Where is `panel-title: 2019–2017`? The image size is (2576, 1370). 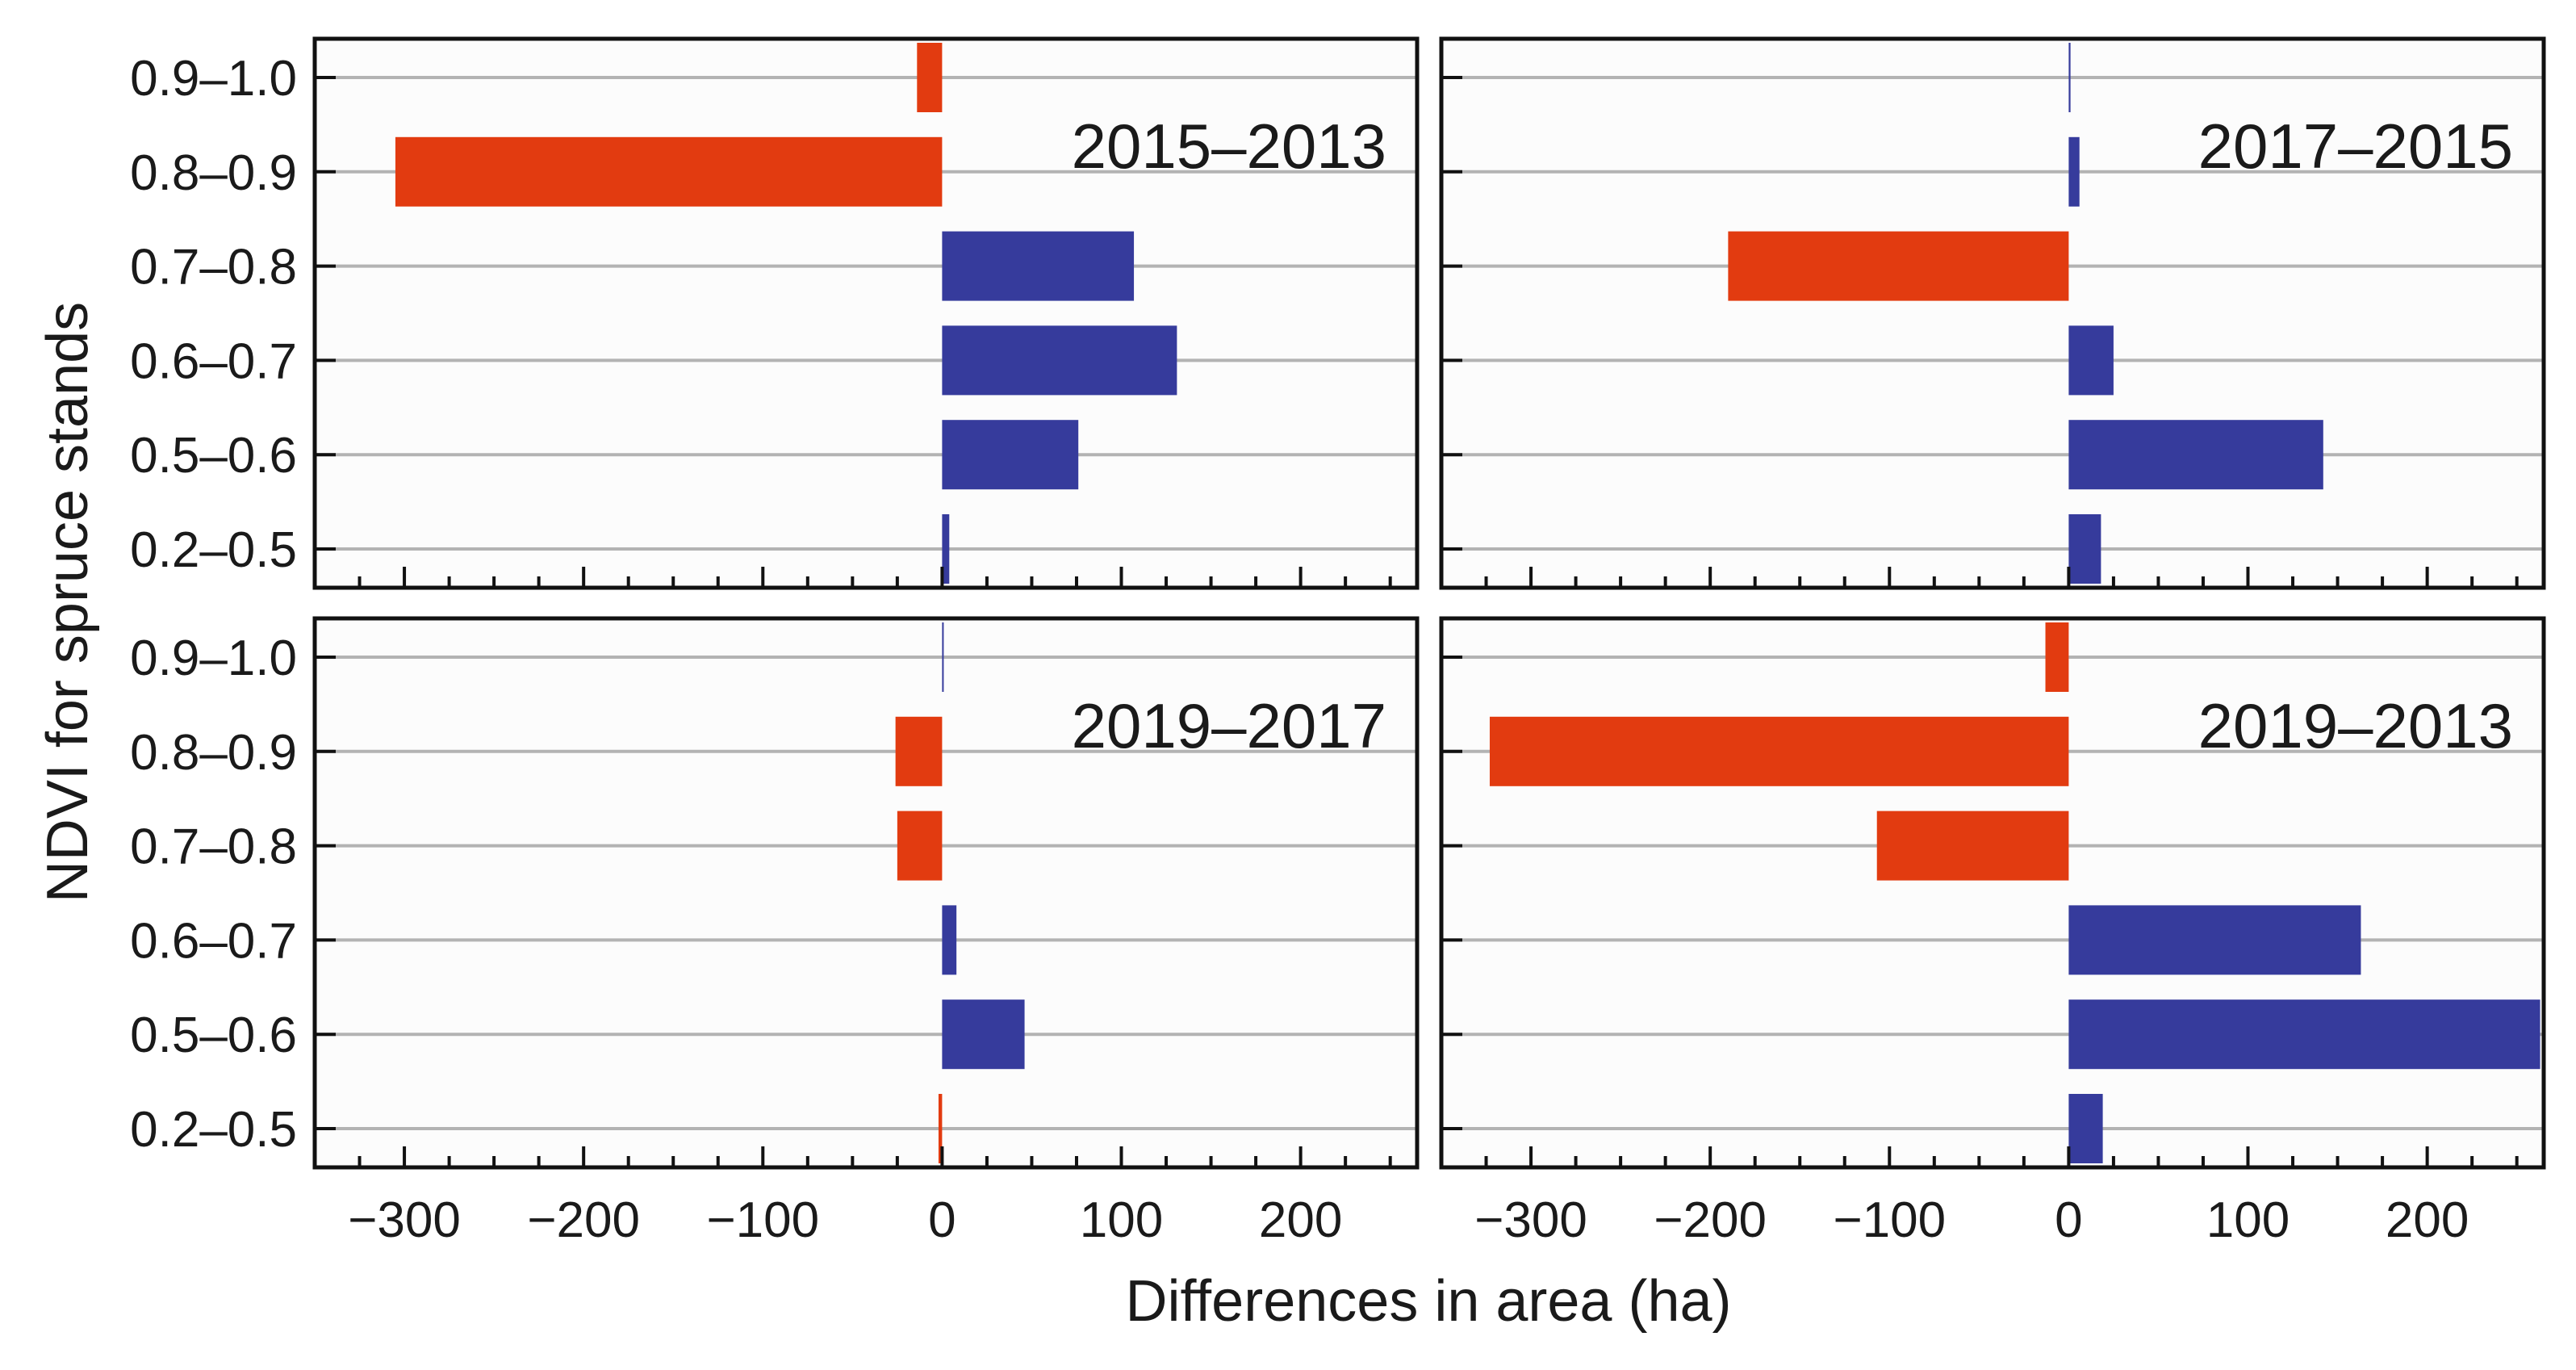
panel-title: 2019–2017 is located at coordinates (1229, 725).